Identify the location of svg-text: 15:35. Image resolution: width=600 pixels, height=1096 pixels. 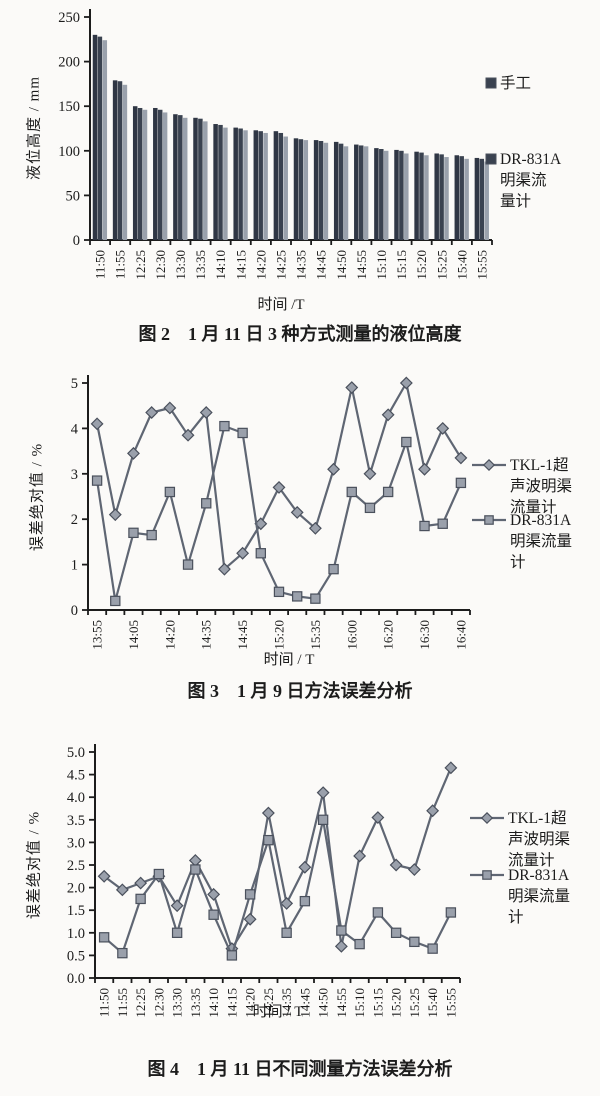
(315, 635).